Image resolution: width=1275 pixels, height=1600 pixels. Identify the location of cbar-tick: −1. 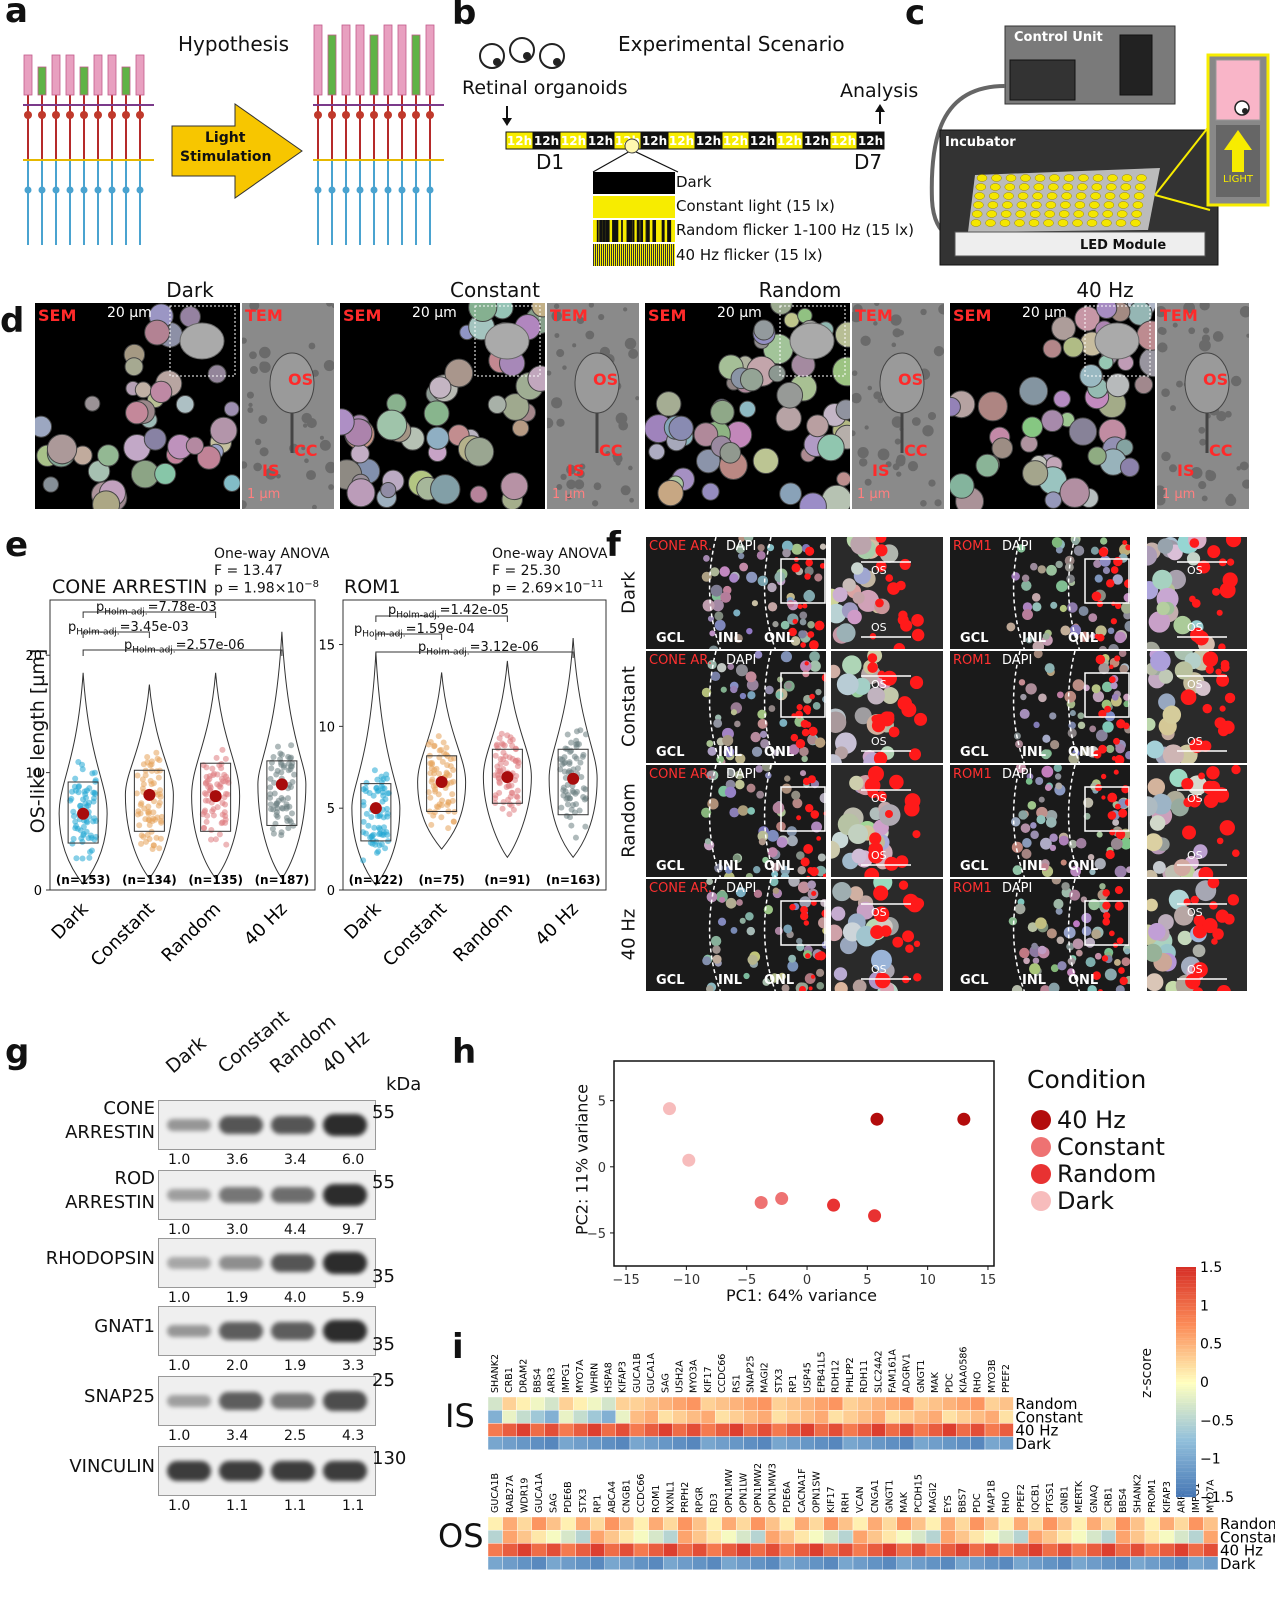
(1210, 1460).